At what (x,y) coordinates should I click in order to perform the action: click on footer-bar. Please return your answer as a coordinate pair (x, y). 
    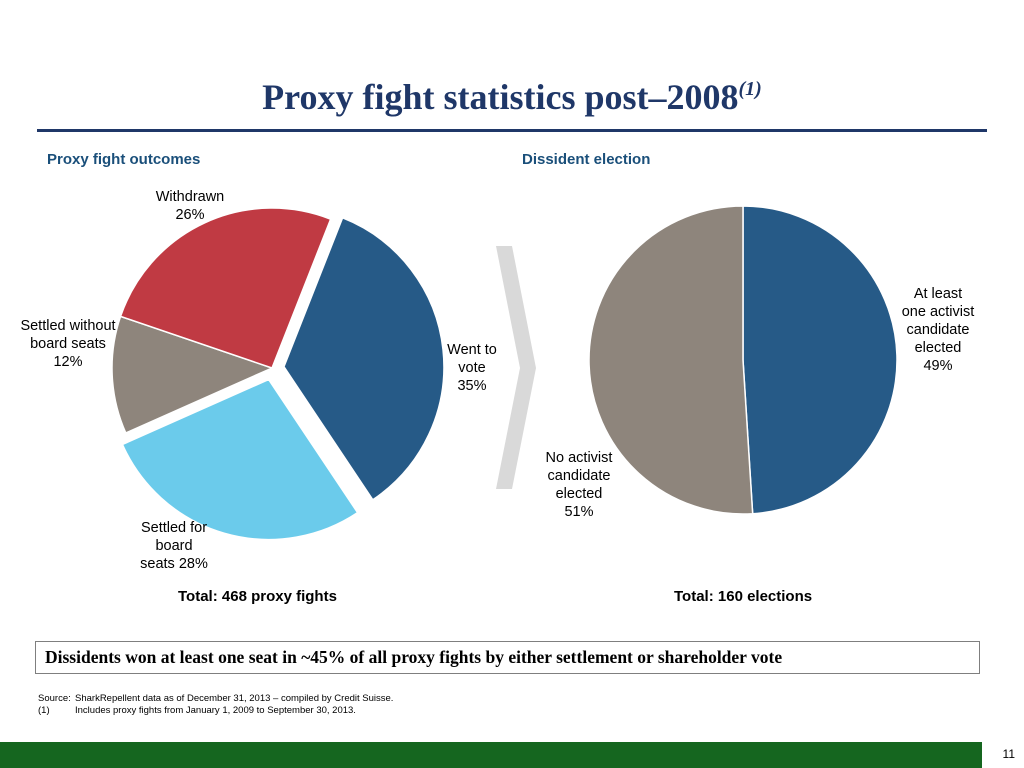
    Looking at the image, I should click on (491, 755).